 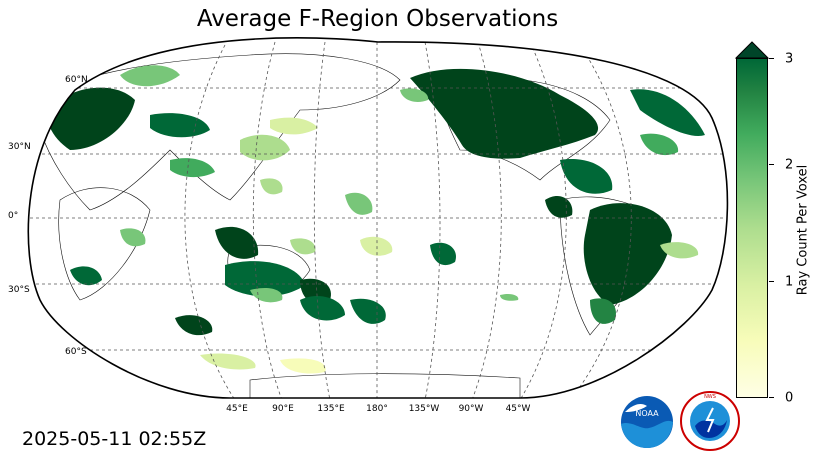 I want to click on timestamp: 2025-05-11 02:55Z, so click(x=114, y=439).